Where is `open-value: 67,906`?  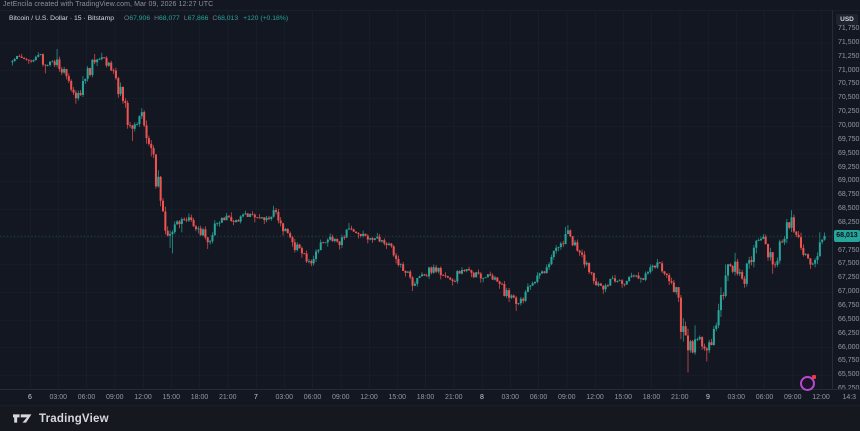 open-value: 67,906 is located at coordinates (140, 18).